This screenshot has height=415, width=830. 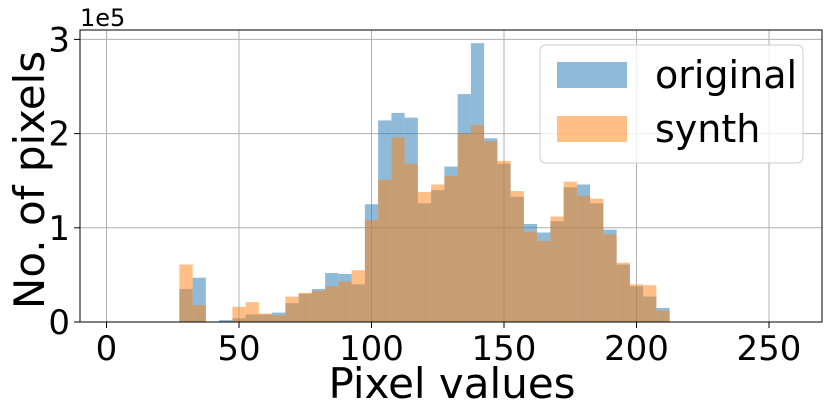 What do you see at coordinates (636, 349) in the screenshot?
I see `x-tick-label: 200` at bounding box center [636, 349].